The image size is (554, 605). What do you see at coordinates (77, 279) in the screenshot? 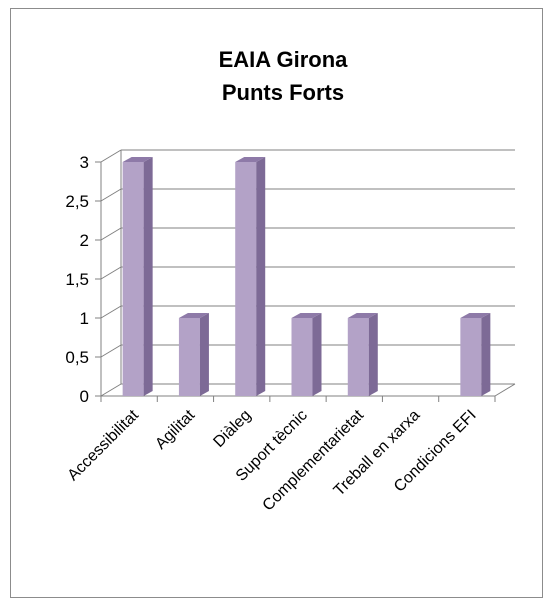
I see `y-tick-label: 1,5` at bounding box center [77, 279].